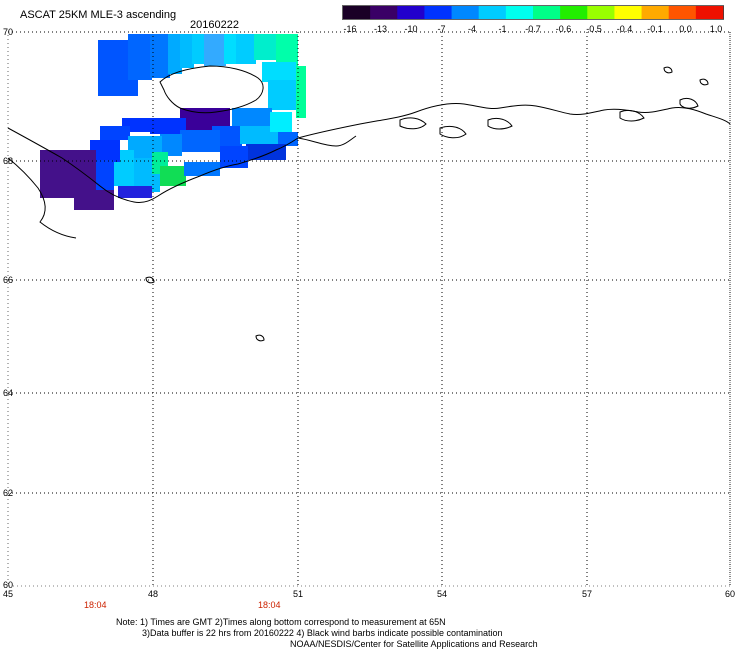 This screenshot has height=650, width=740. I want to click on wind-swath, so click(173, 122).